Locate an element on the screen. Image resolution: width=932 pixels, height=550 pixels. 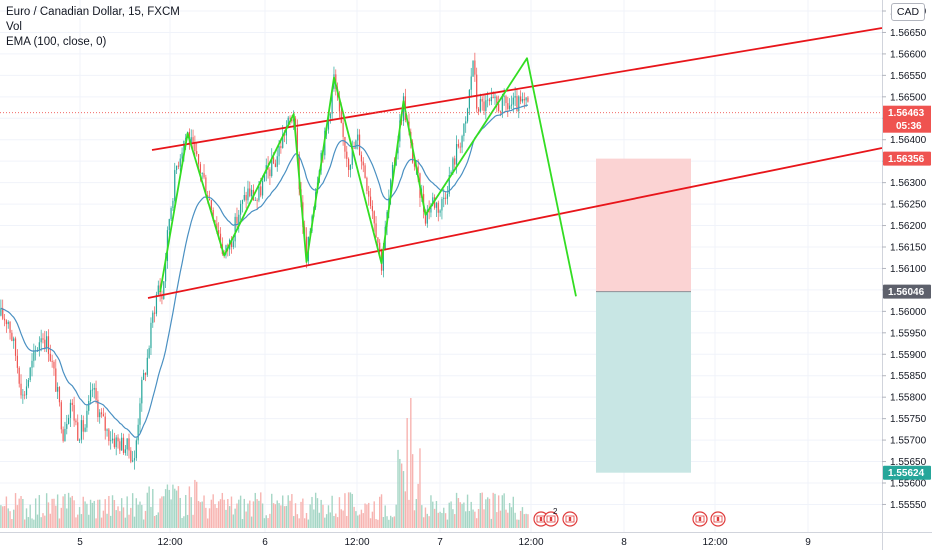
short-position-tool is located at coordinates (643, 315).